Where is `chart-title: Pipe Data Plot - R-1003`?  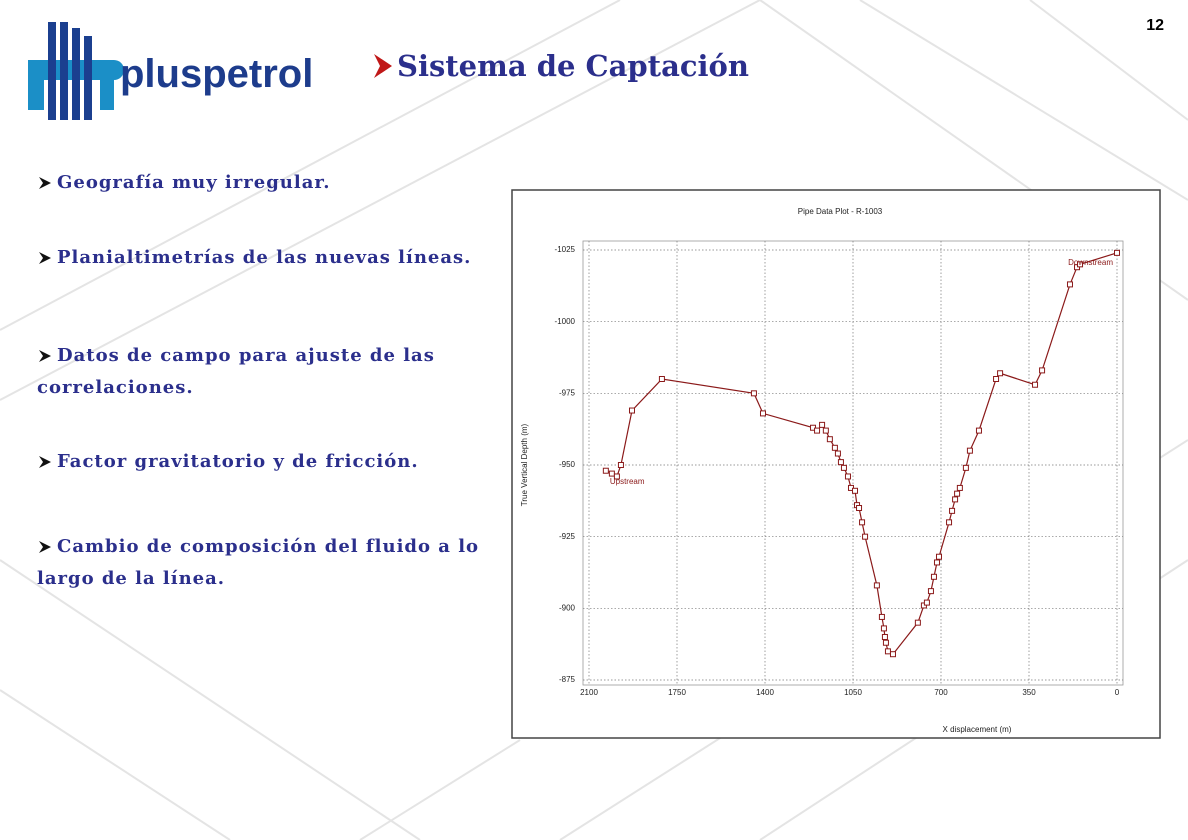
chart-title: Pipe Data Plot - R-1003 is located at coordinates (840, 211).